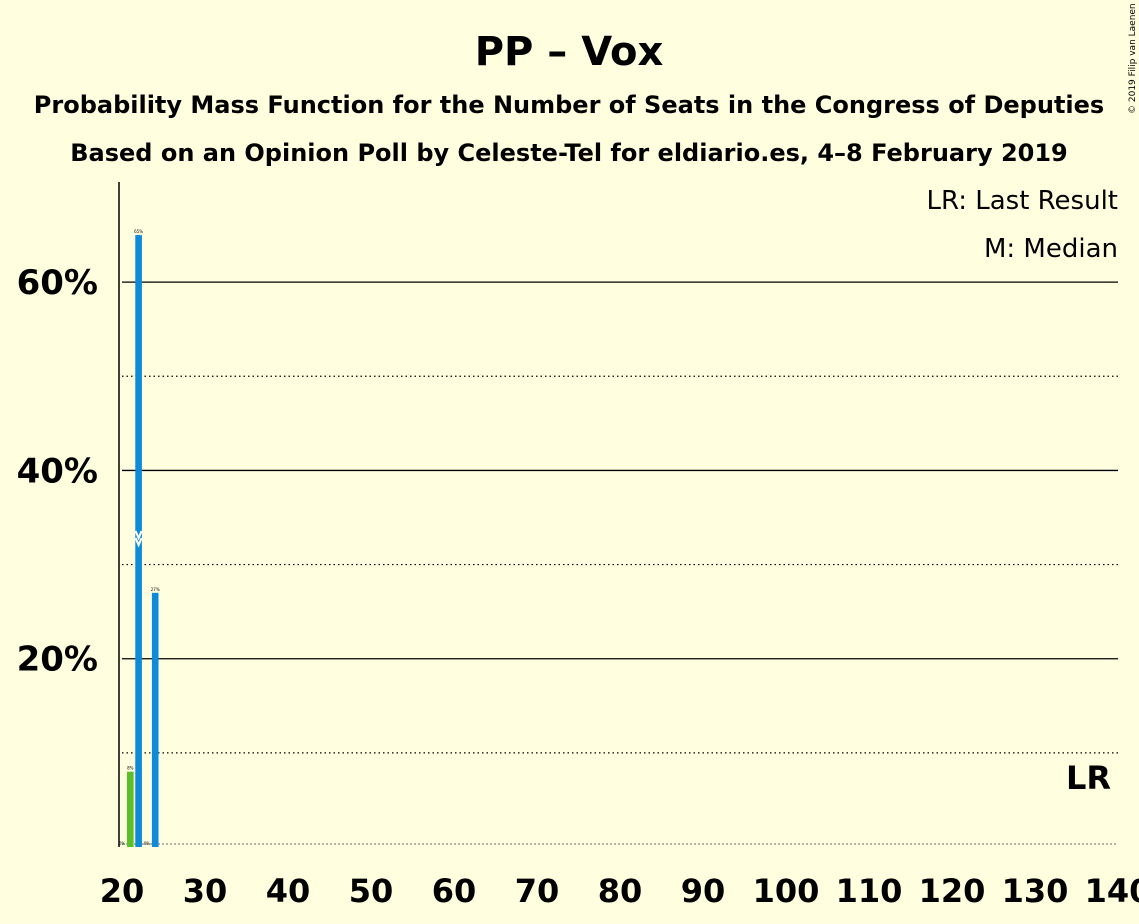  What do you see at coordinates (288, 891) in the screenshot?
I see `x-tick-label: 40` at bounding box center [288, 891].